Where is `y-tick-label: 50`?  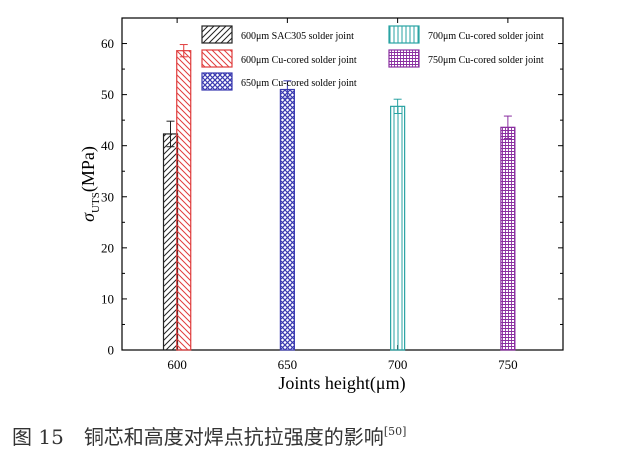
y-tick-label: 50 is located at coordinates (107, 94).